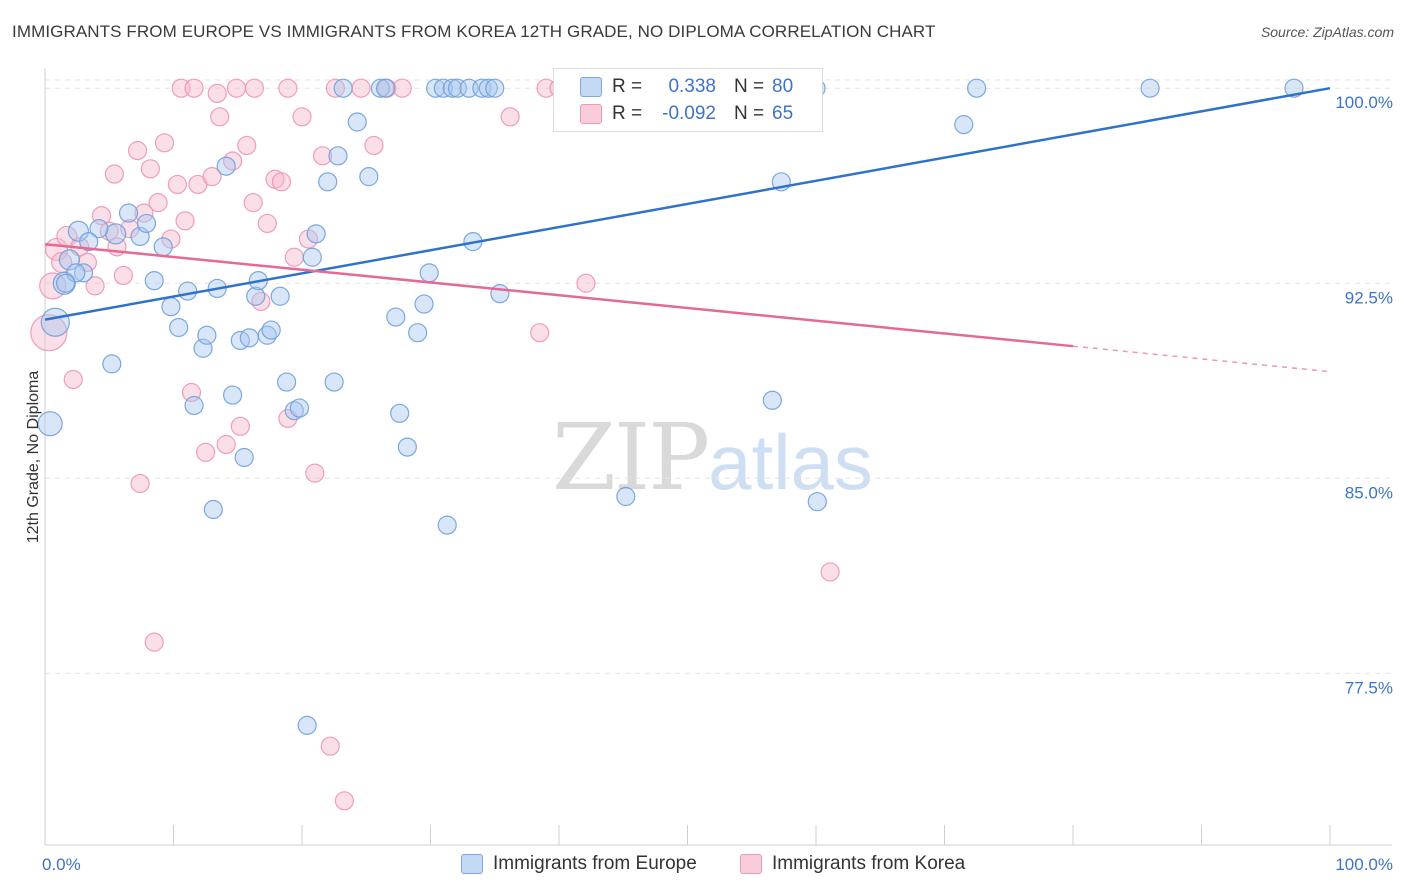 Image resolution: width=1406 pixels, height=892 pixels. What do you see at coordinates (1364, 102) in the screenshot?
I see `y-tick-label: 100.0%` at bounding box center [1364, 102].